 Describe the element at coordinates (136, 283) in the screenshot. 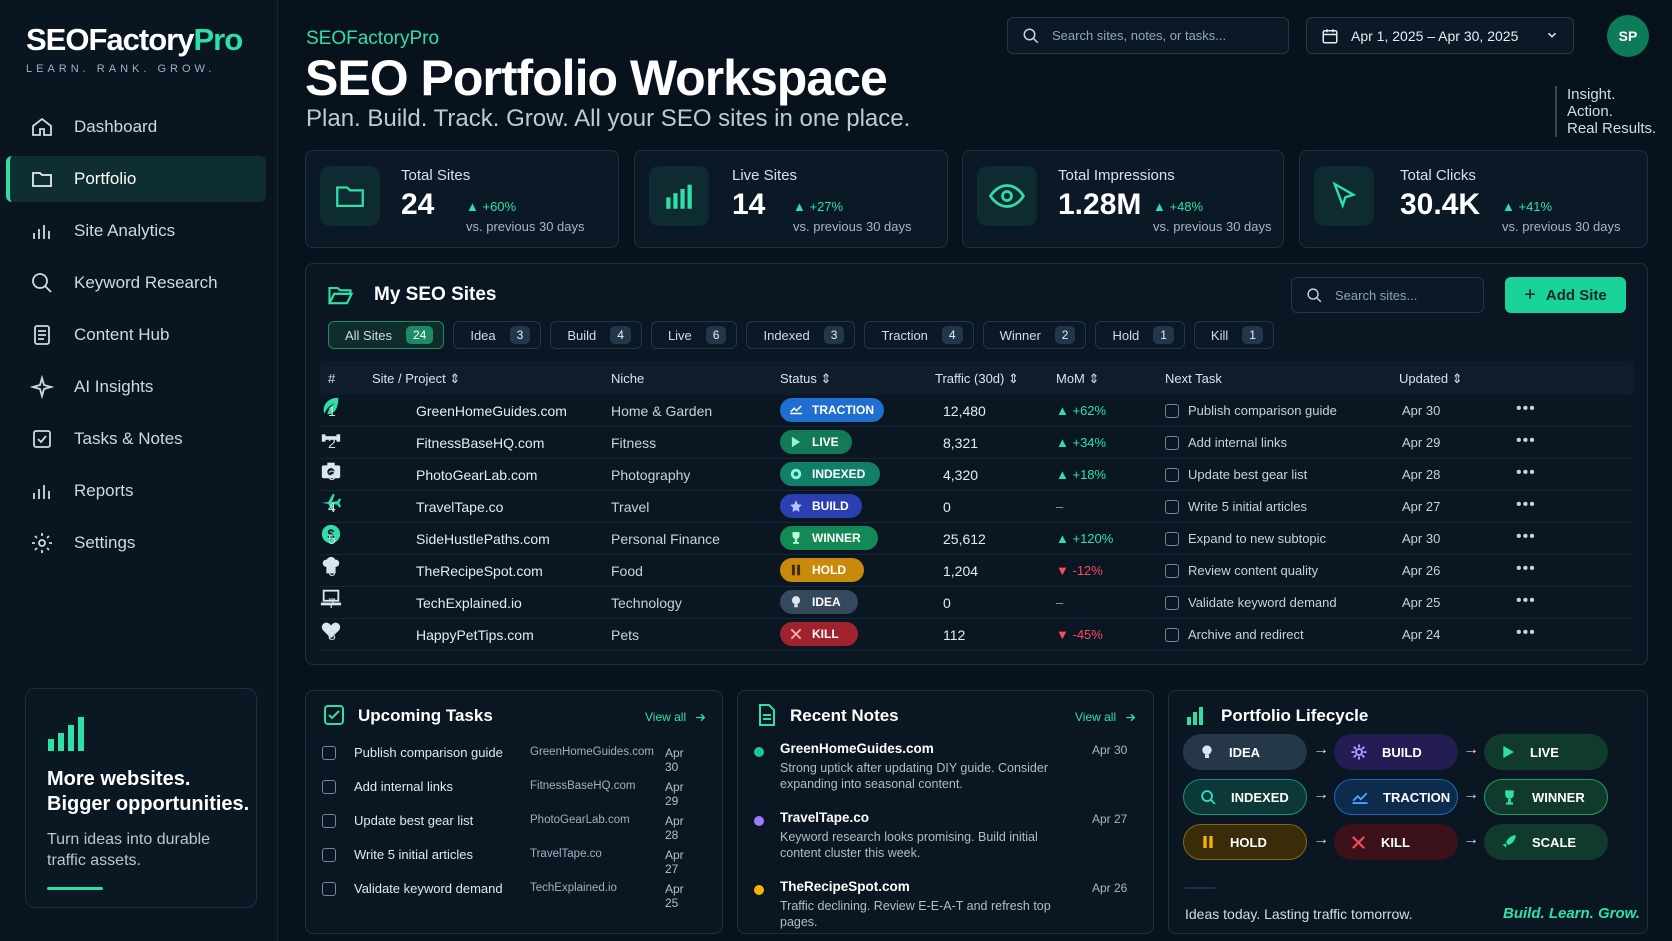

I see `sidebar-item-keyword-research: Keyword Research` at that location.